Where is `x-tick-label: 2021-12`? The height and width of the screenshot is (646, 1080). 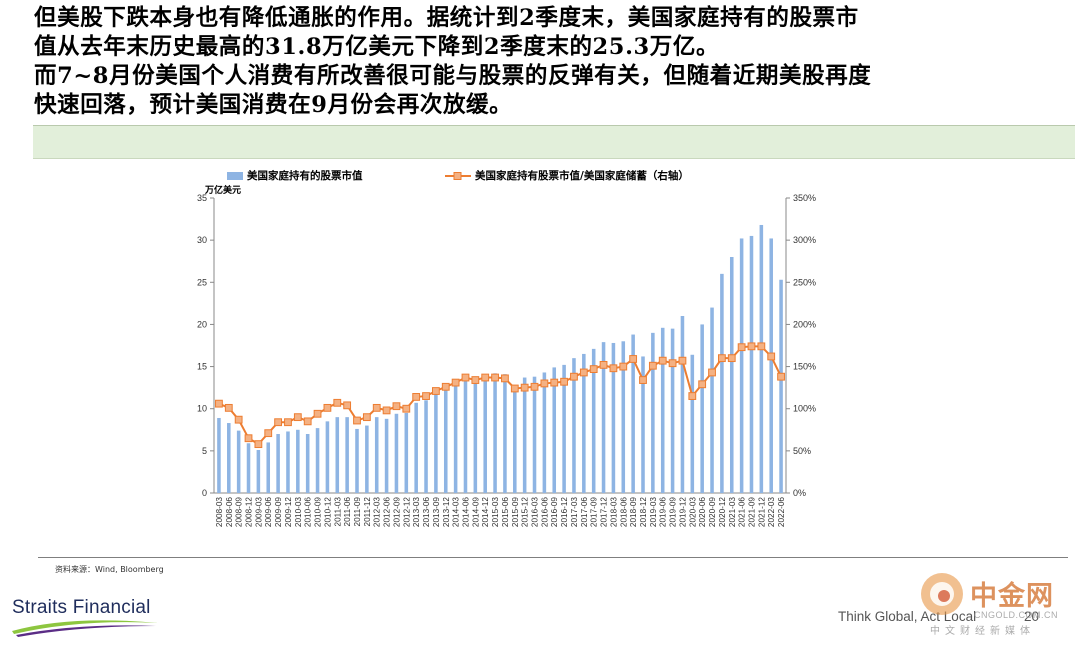 x-tick-label: 2021-12 is located at coordinates (761, 512).